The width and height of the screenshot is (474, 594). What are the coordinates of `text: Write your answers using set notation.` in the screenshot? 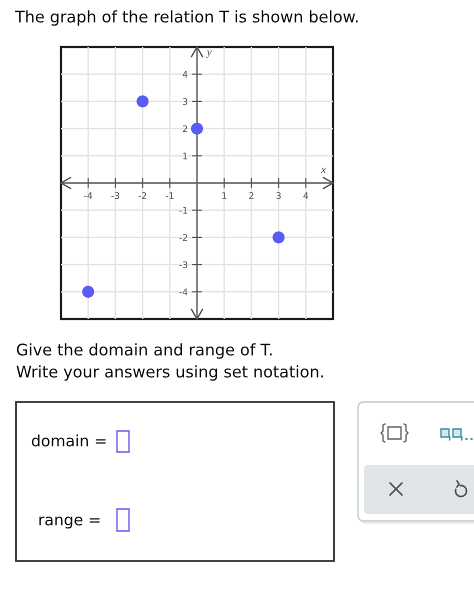 It's located at (169, 373).